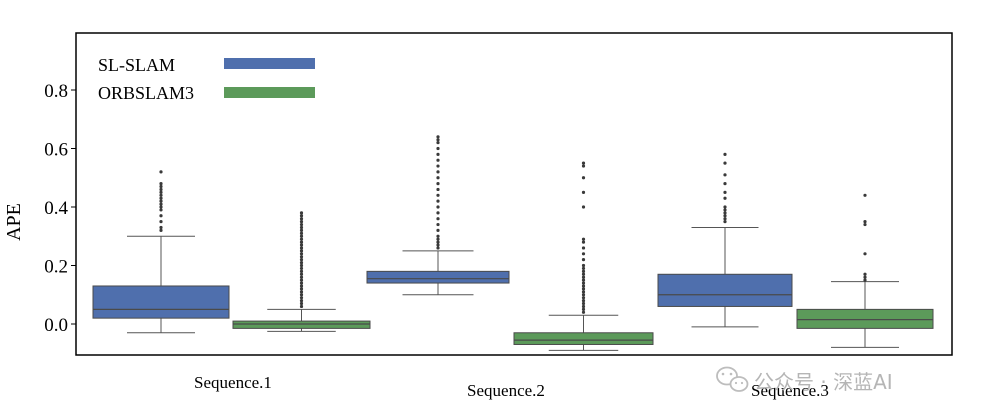 The image size is (990, 420). What do you see at coordinates (56, 150) in the screenshot?
I see `y-tick-label: 0.6` at bounding box center [56, 150].